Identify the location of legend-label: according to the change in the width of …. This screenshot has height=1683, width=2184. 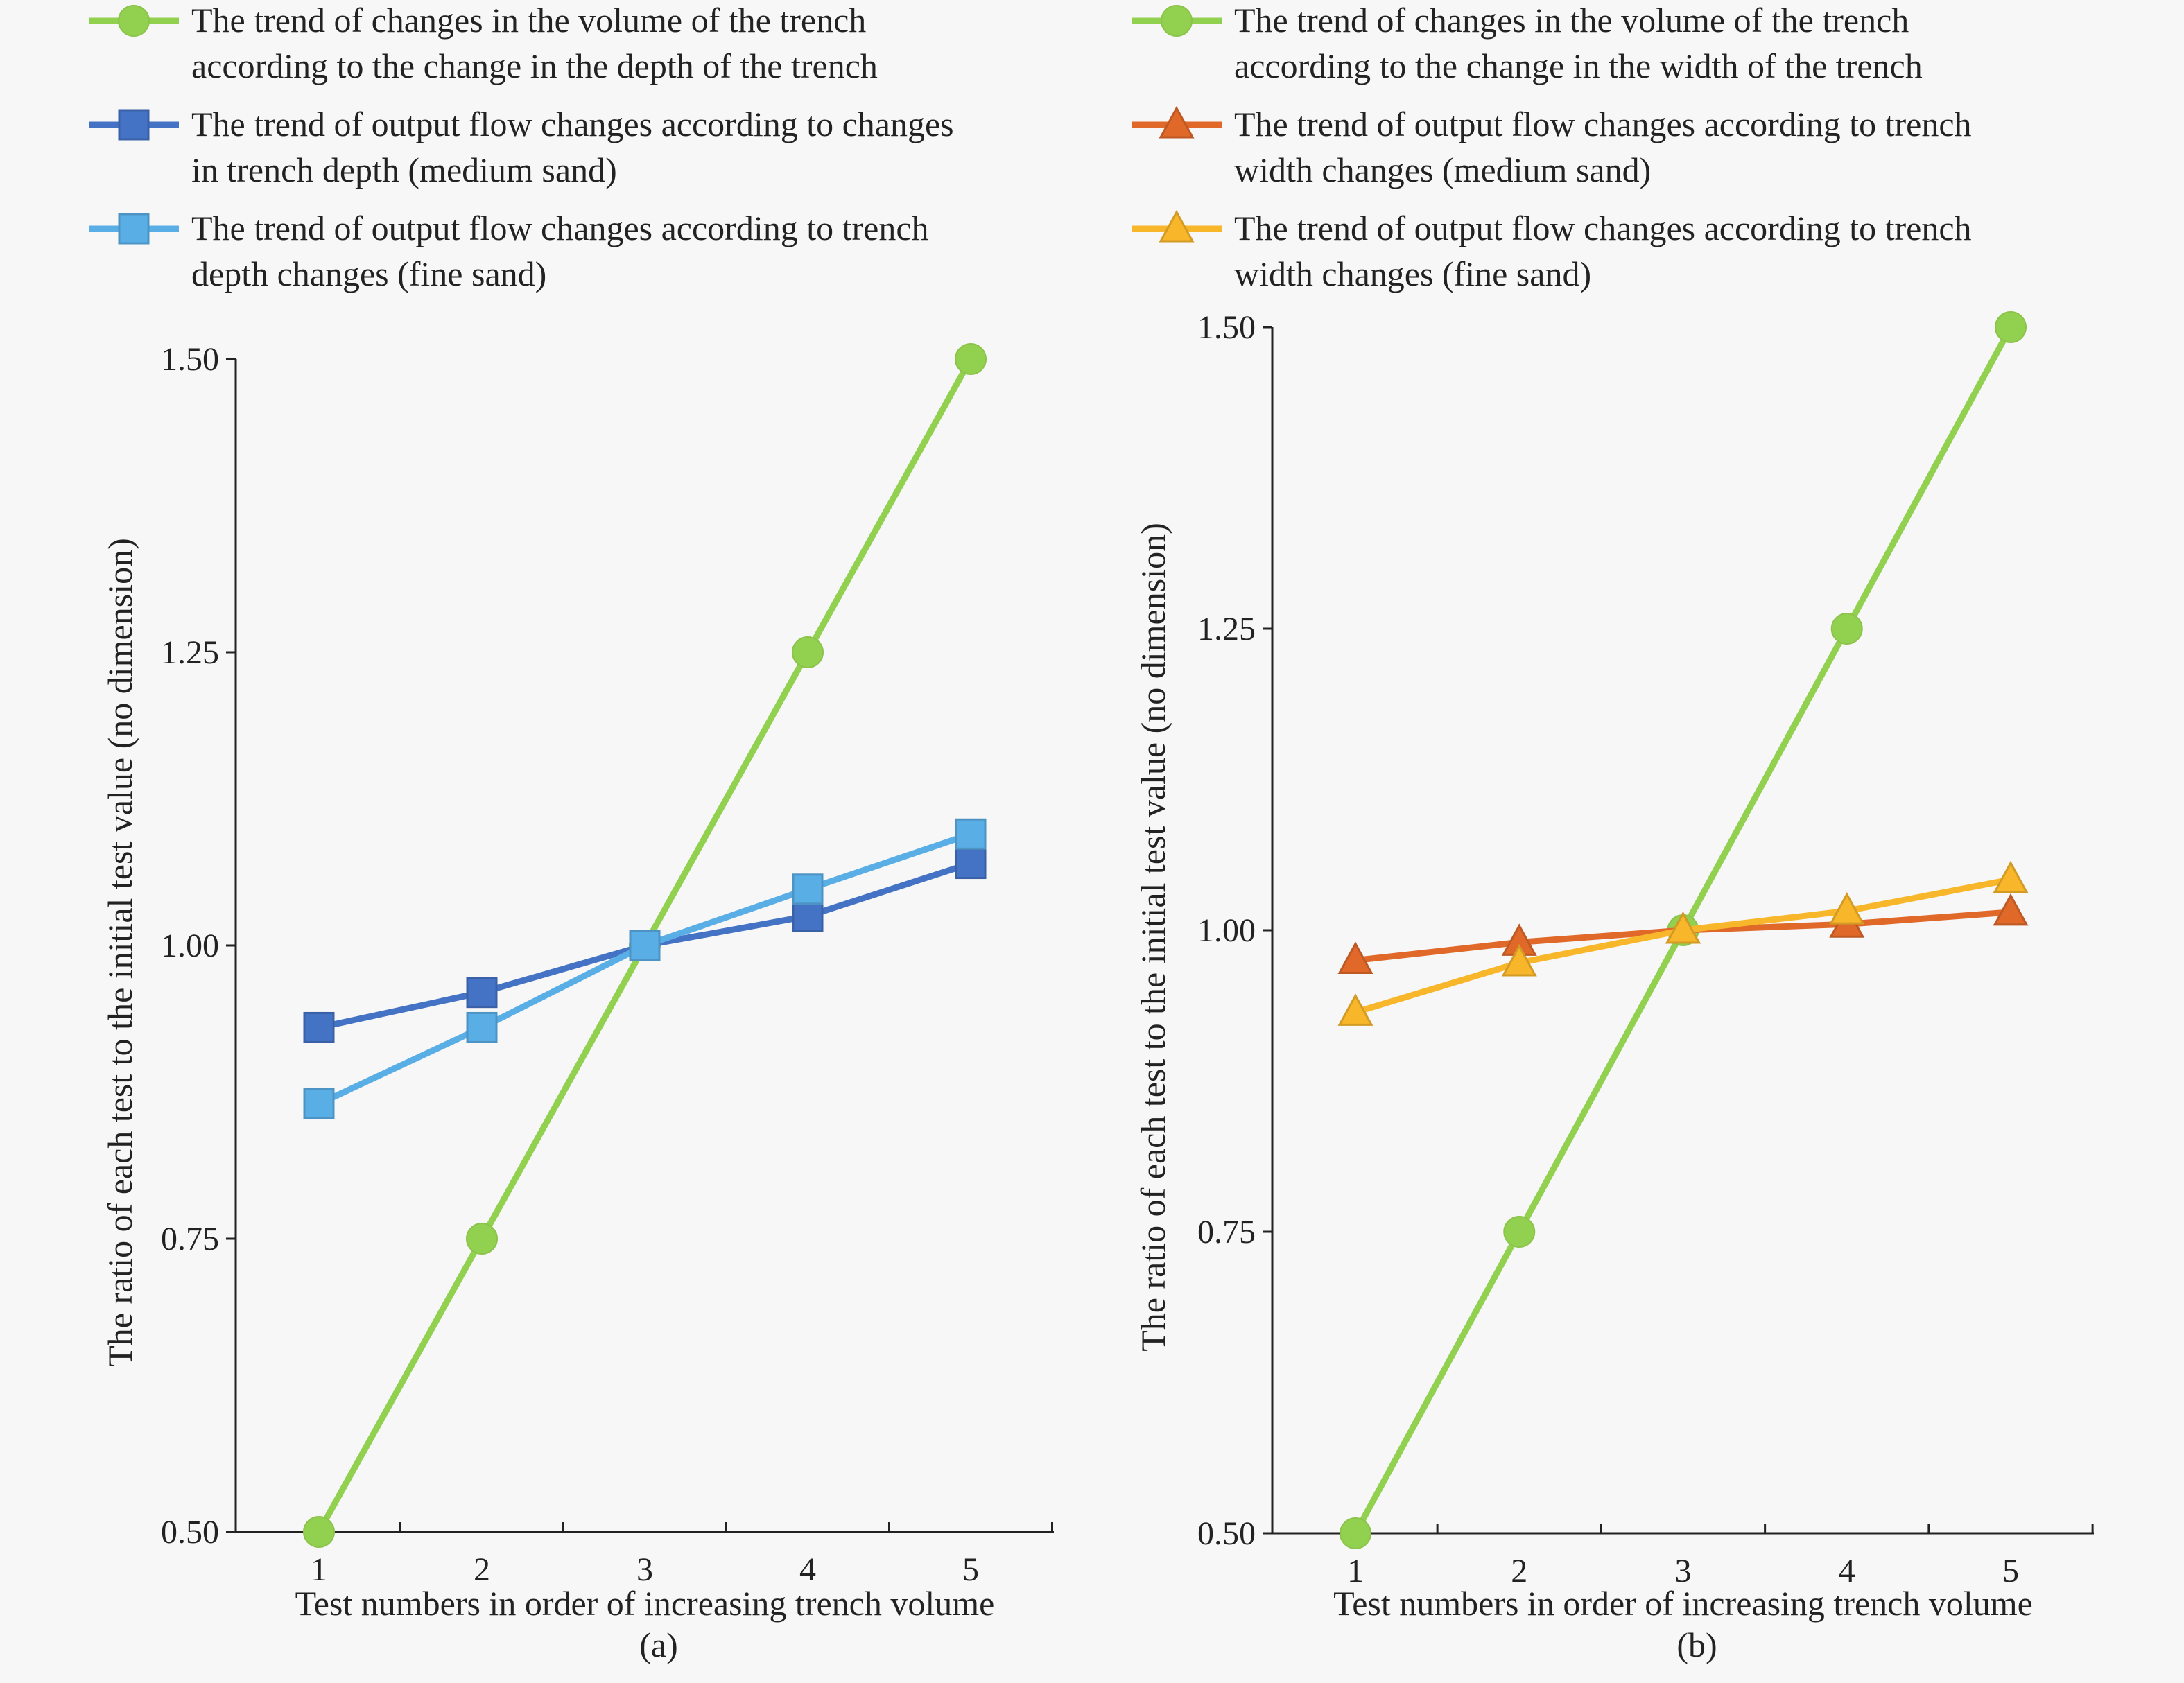
(1578, 65).